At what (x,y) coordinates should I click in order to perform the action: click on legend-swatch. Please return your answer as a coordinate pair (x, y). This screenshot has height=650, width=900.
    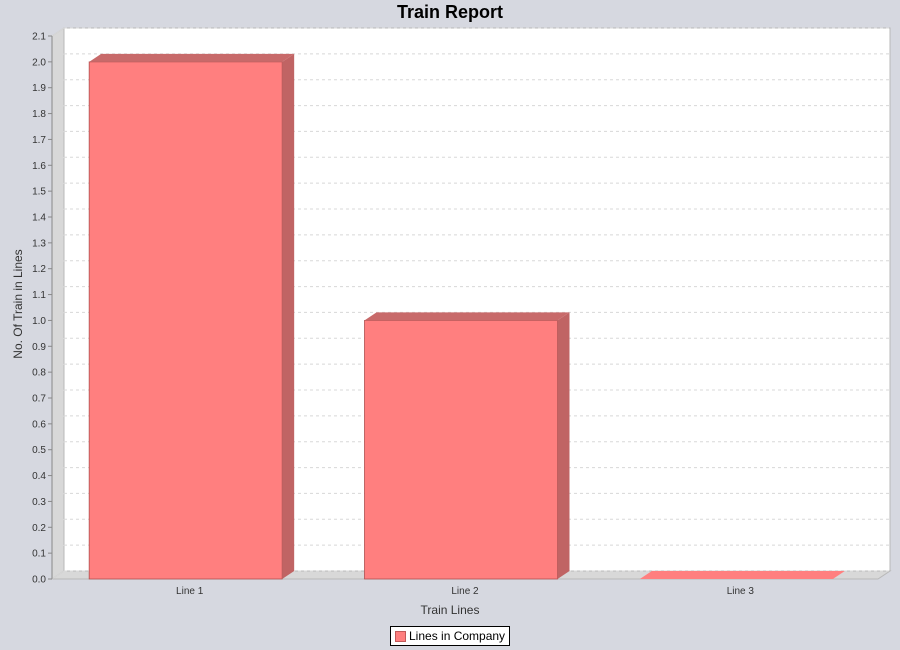
    Looking at the image, I should click on (400, 636).